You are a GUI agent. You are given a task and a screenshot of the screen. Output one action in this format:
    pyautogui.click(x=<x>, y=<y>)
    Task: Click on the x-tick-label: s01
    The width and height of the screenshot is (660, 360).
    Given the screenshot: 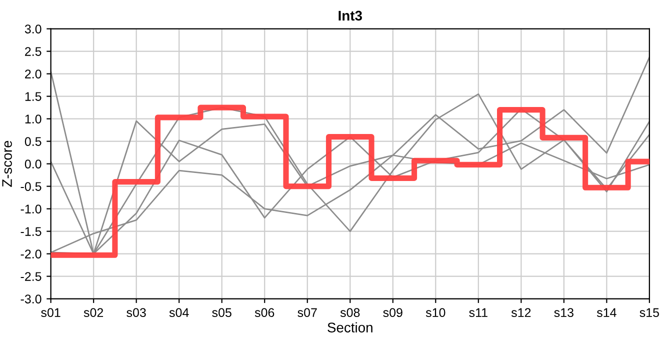 What is the action you would take?
    pyautogui.click(x=50, y=313)
    